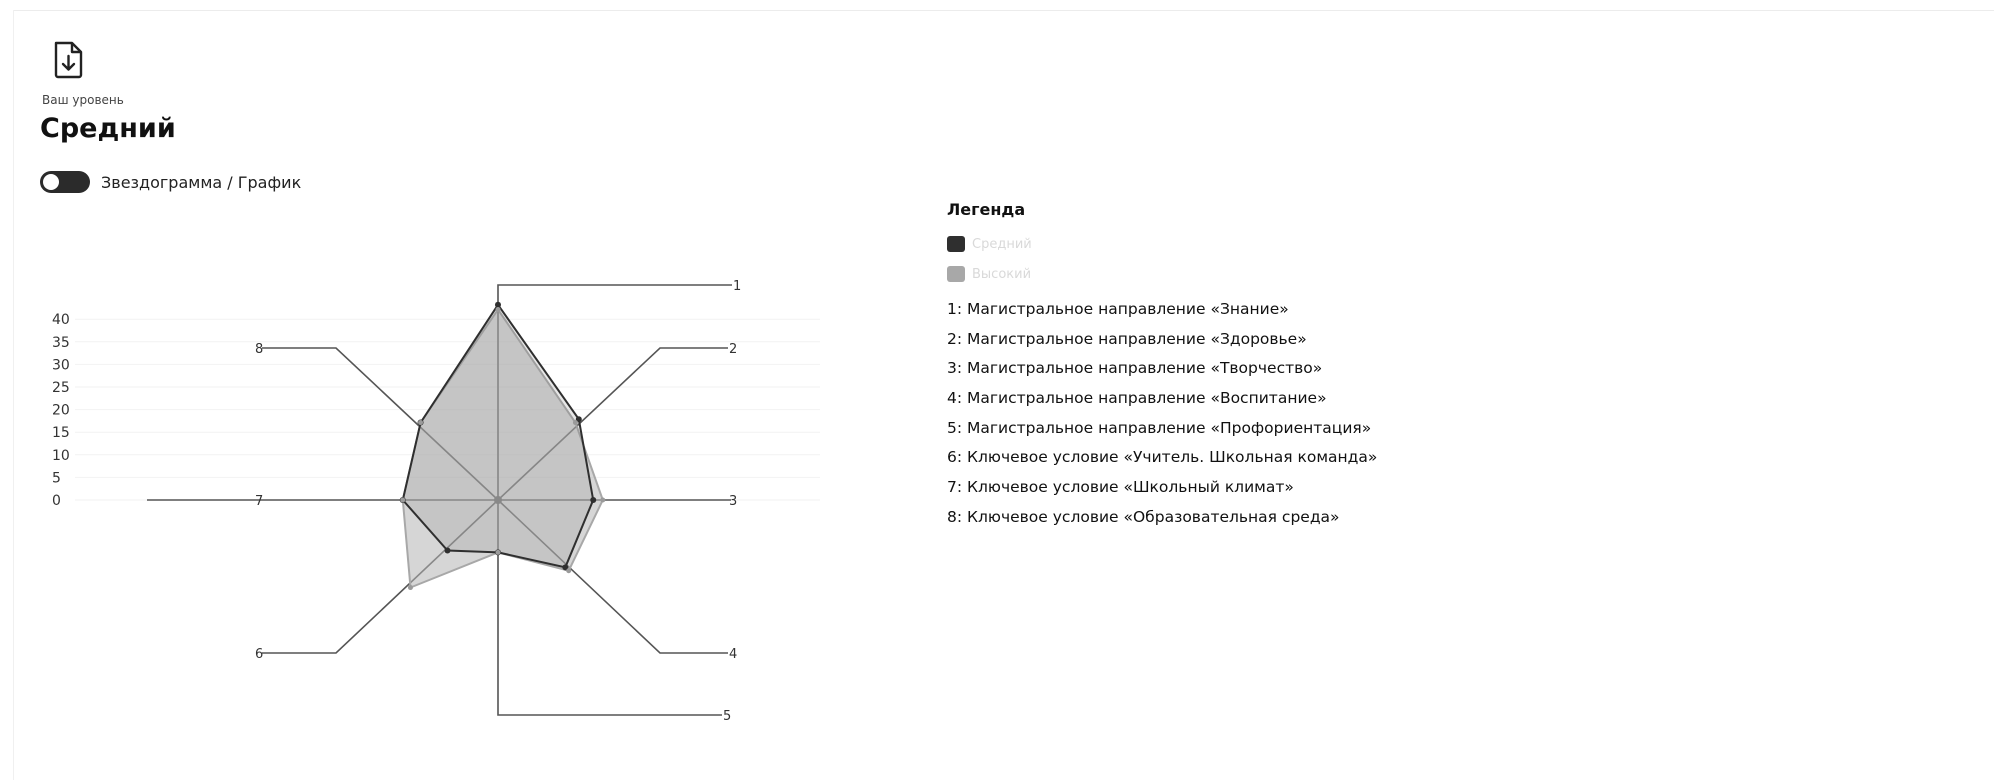 The width and height of the screenshot is (2008, 783). What do you see at coordinates (1162, 274) in the screenshot?
I see `legend-series-item: Высокий` at bounding box center [1162, 274].